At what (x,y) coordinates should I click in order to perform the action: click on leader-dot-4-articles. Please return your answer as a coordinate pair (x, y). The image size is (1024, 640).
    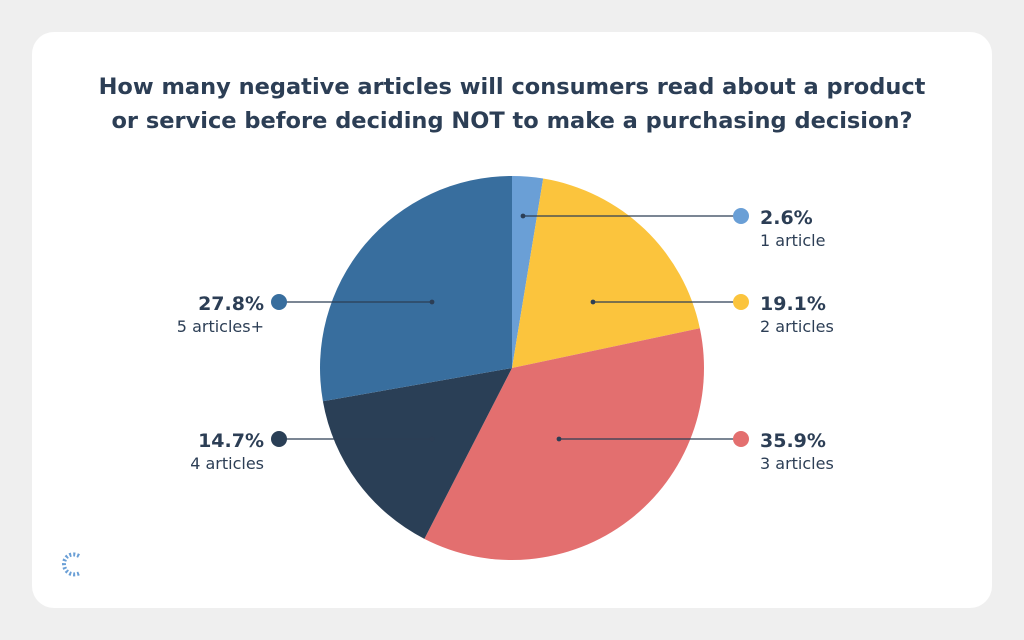
    Looking at the image, I should click on (432, 439).